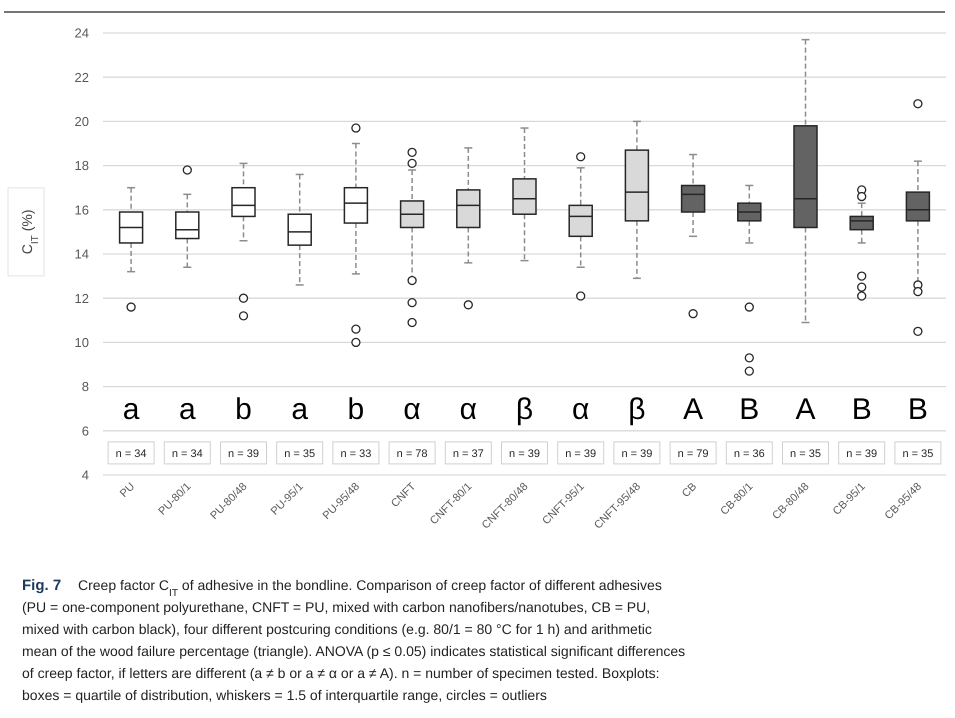 The width and height of the screenshot is (955, 718). Describe the element at coordinates (128, 490) in the screenshot. I see `x-tick-label: PU` at that location.